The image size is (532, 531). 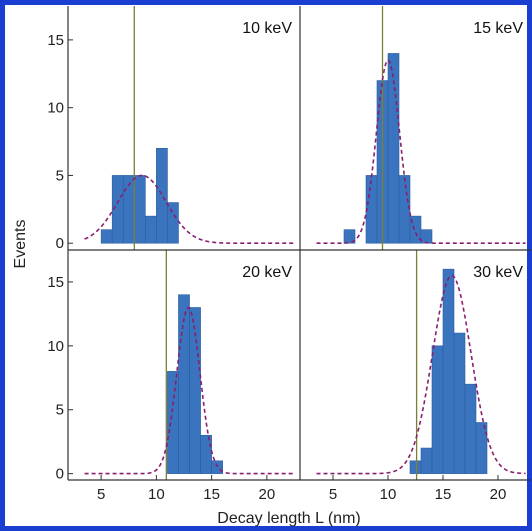 I want to click on x-axis-label: Decay length L (nm), so click(x=288, y=518).